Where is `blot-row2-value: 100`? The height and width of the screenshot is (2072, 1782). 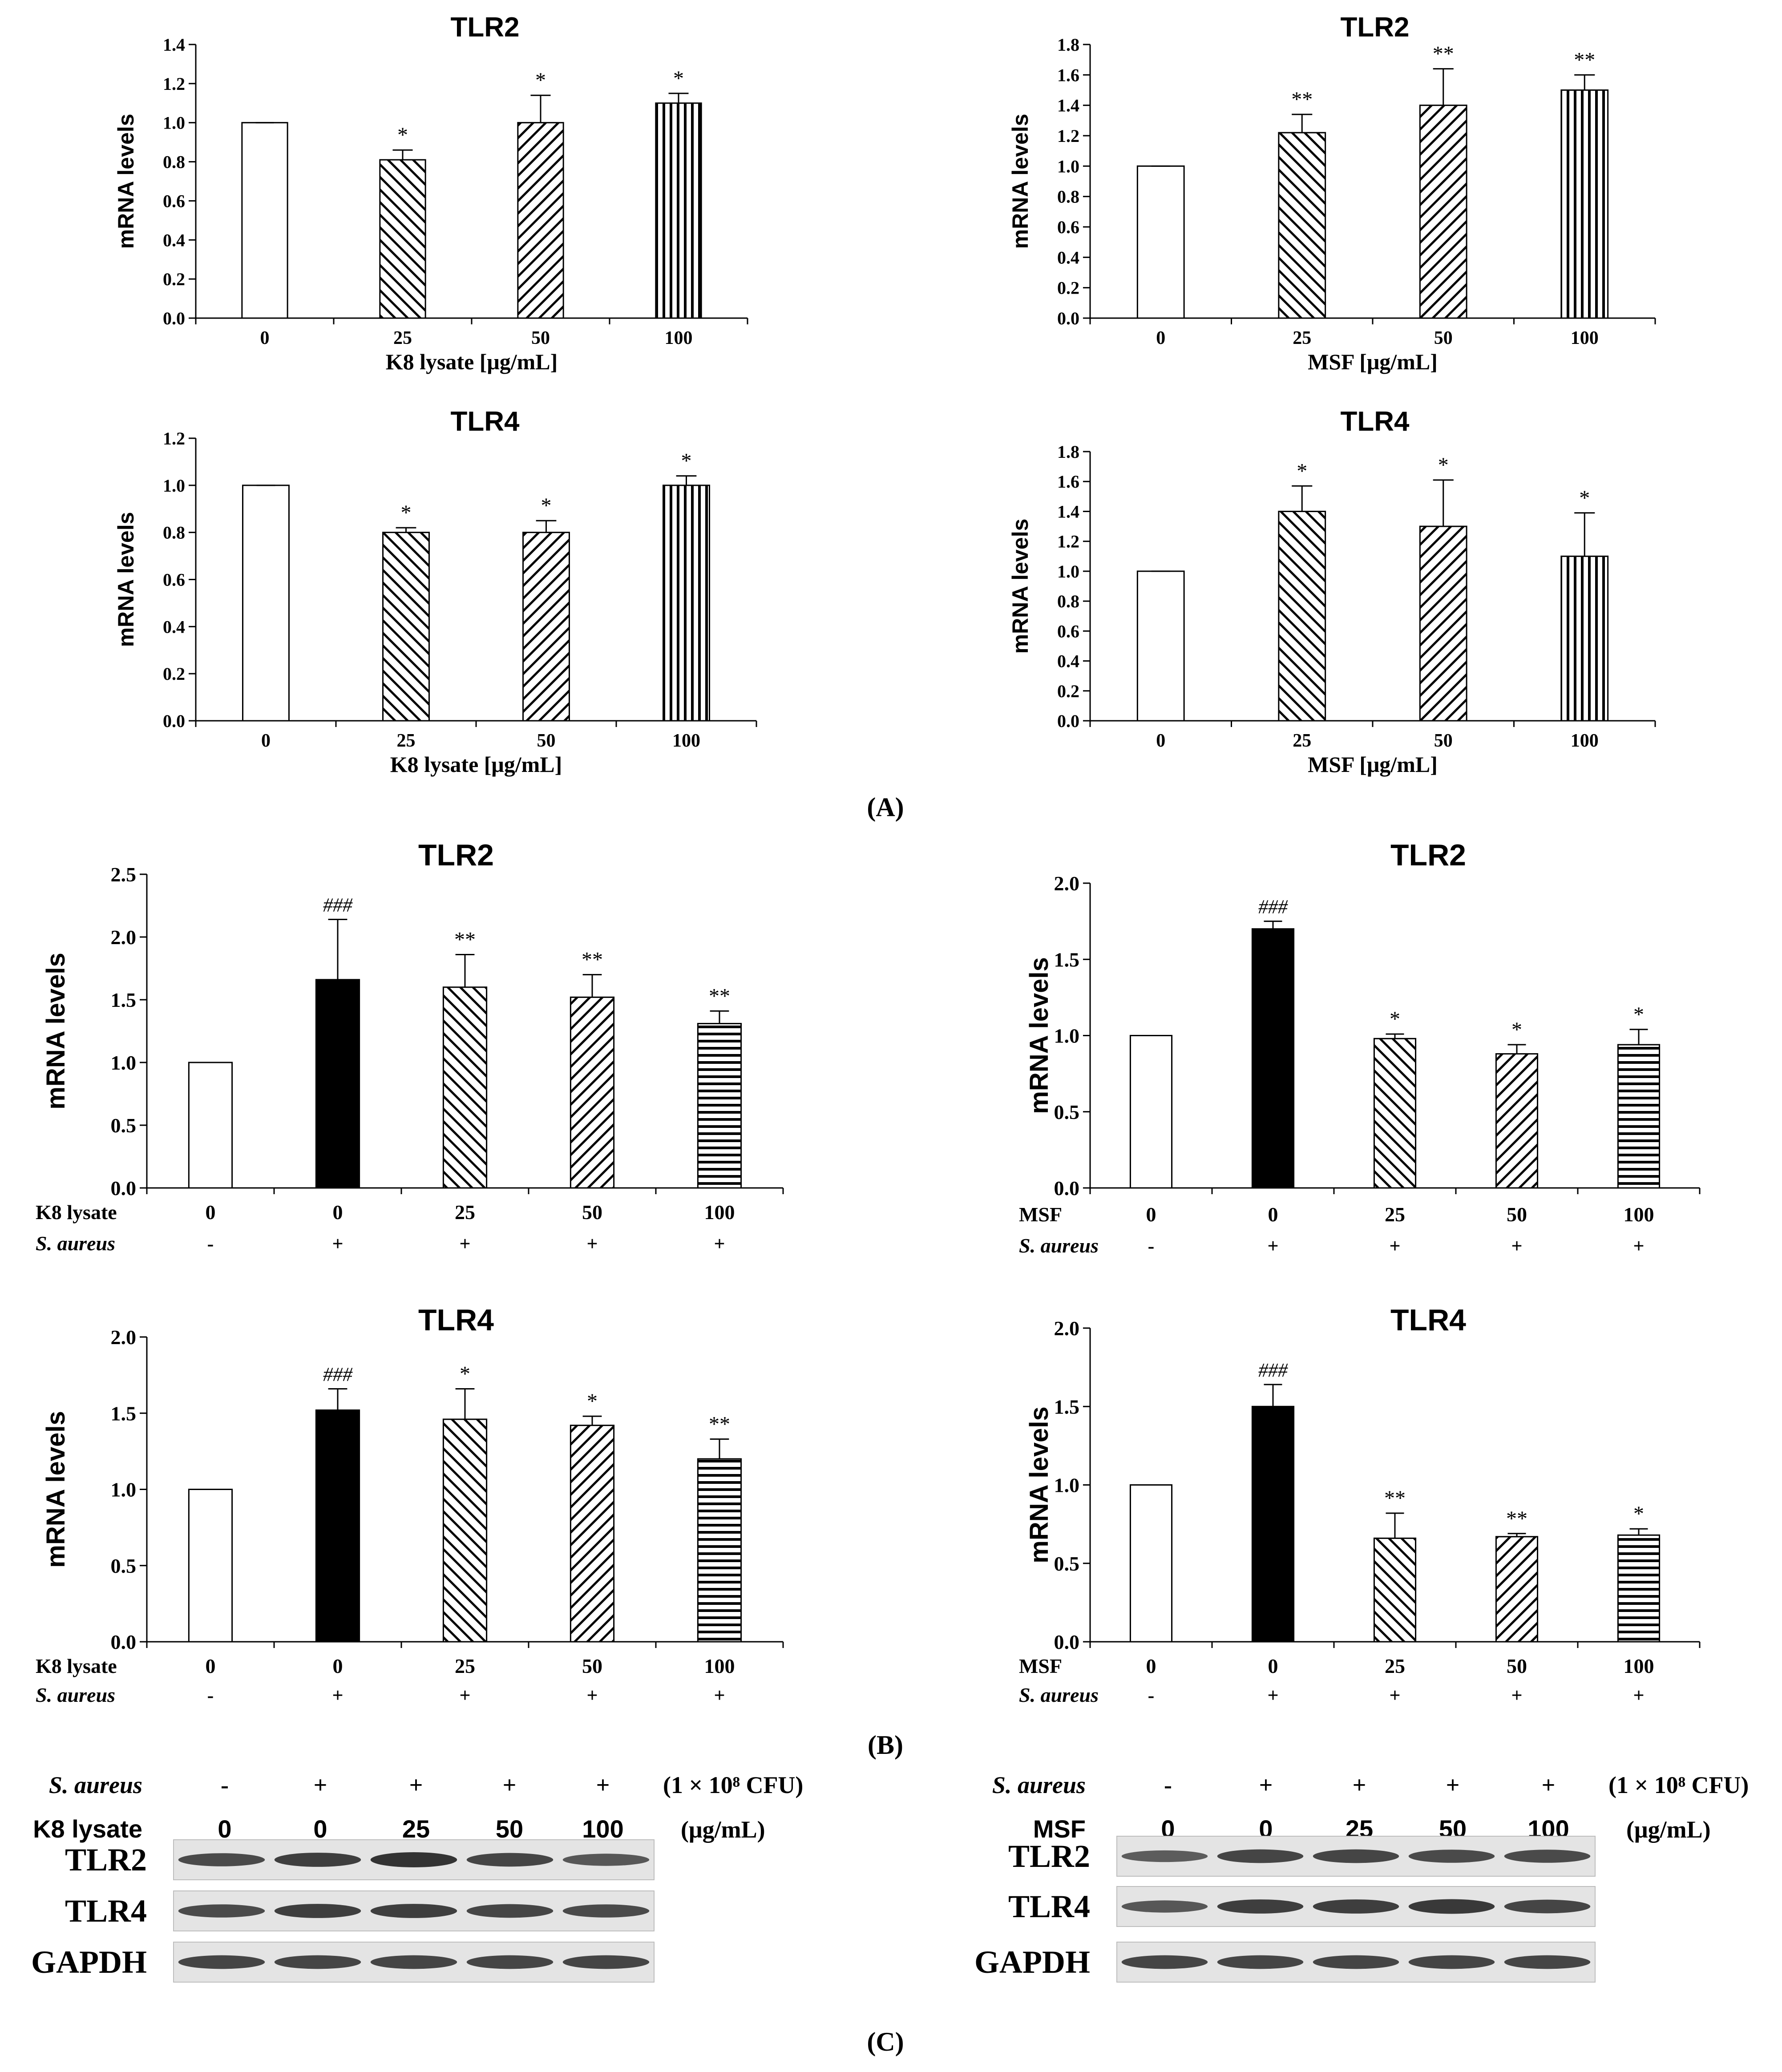 blot-row2-value: 100 is located at coordinates (602, 1829).